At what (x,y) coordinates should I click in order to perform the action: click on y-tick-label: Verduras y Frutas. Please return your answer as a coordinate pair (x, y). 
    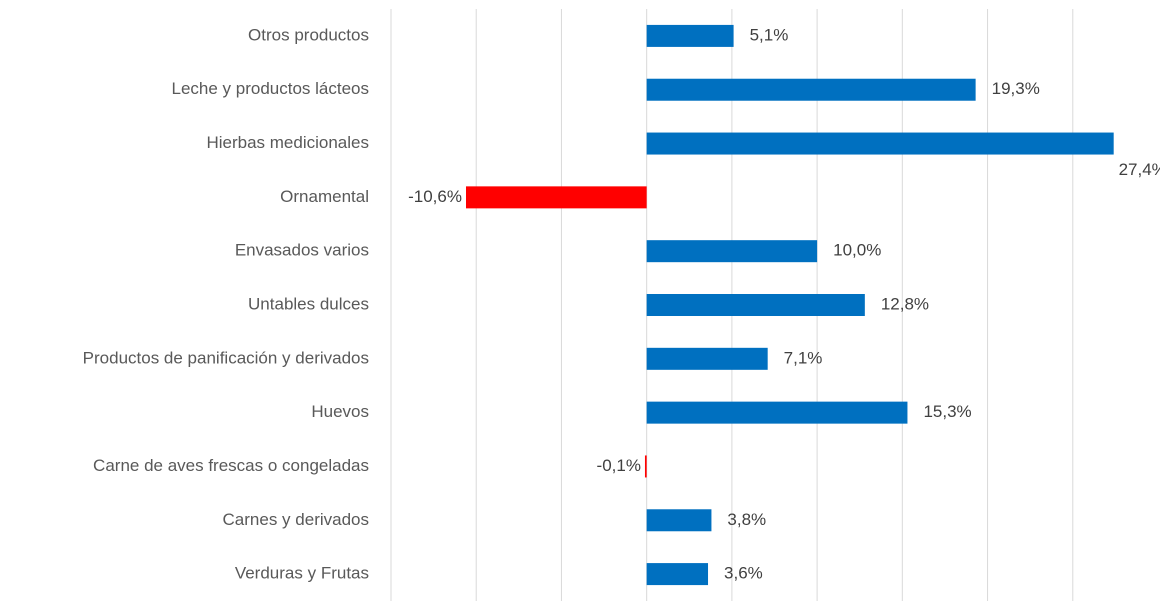
    Looking at the image, I should click on (302, 573).